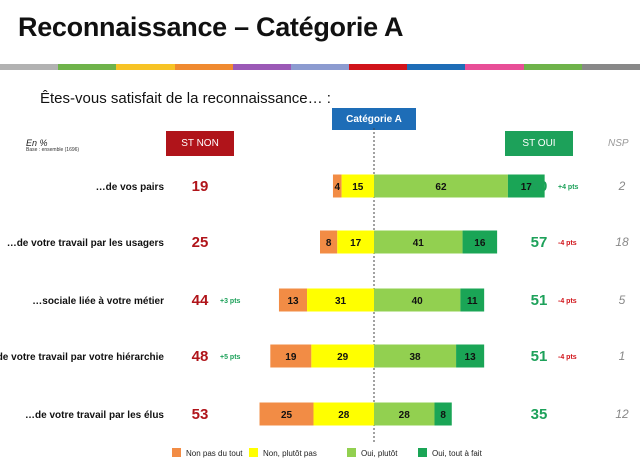  What do you see at coordinates (374, 119) in the screenshot?
I see `category-header: Catégorie A` at bounding box center [374, 119].